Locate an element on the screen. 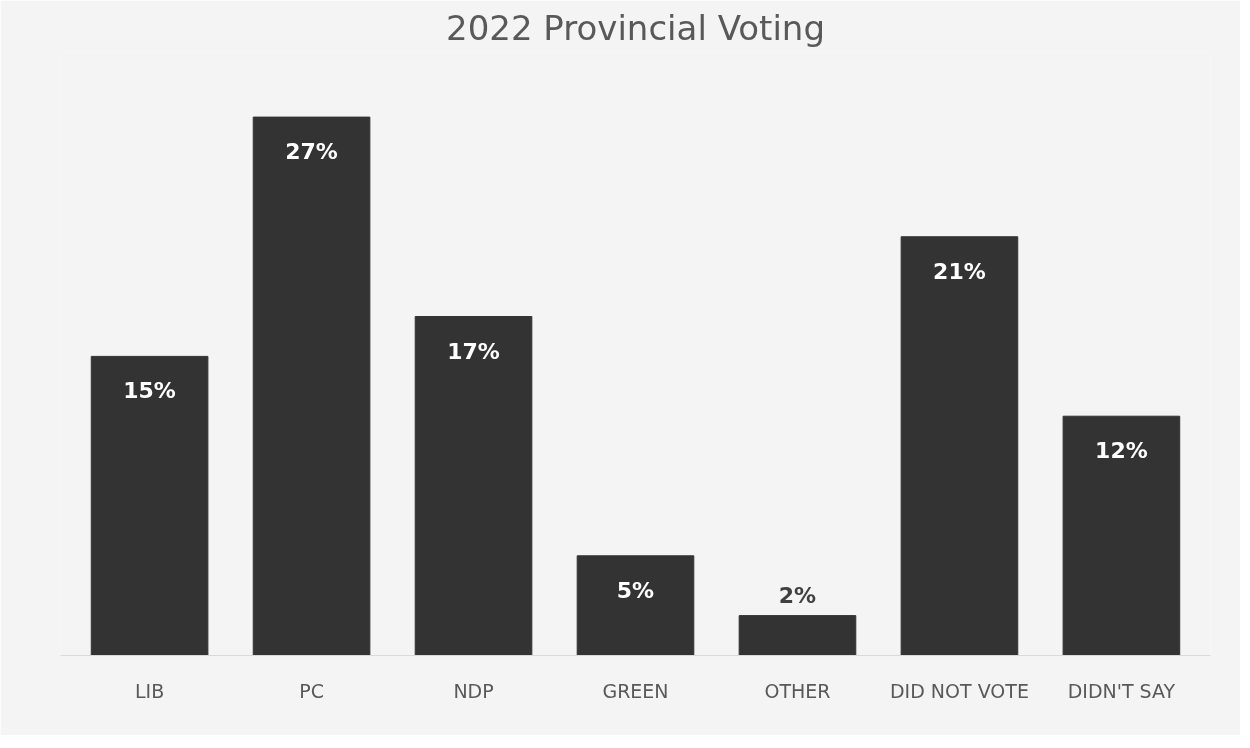 This screenshot has height=748, width=1250. x-tick-label: OTHER is located at coordinates (797, 690).